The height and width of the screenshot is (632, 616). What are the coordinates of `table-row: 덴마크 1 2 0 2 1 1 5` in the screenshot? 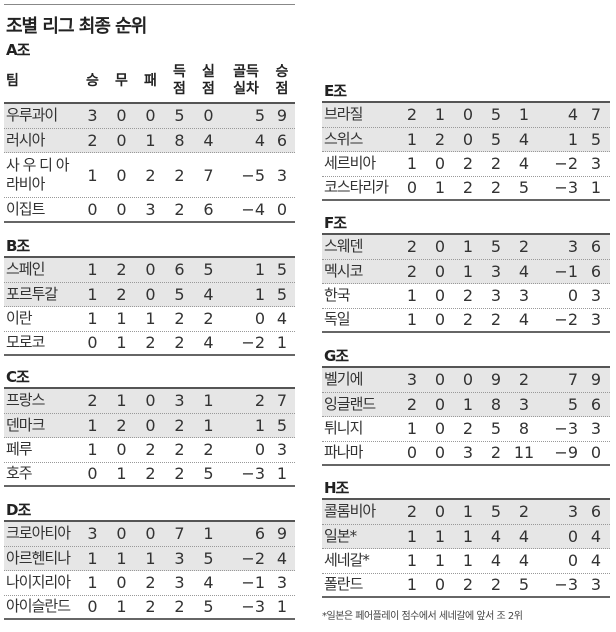 It's located at (149, 425).